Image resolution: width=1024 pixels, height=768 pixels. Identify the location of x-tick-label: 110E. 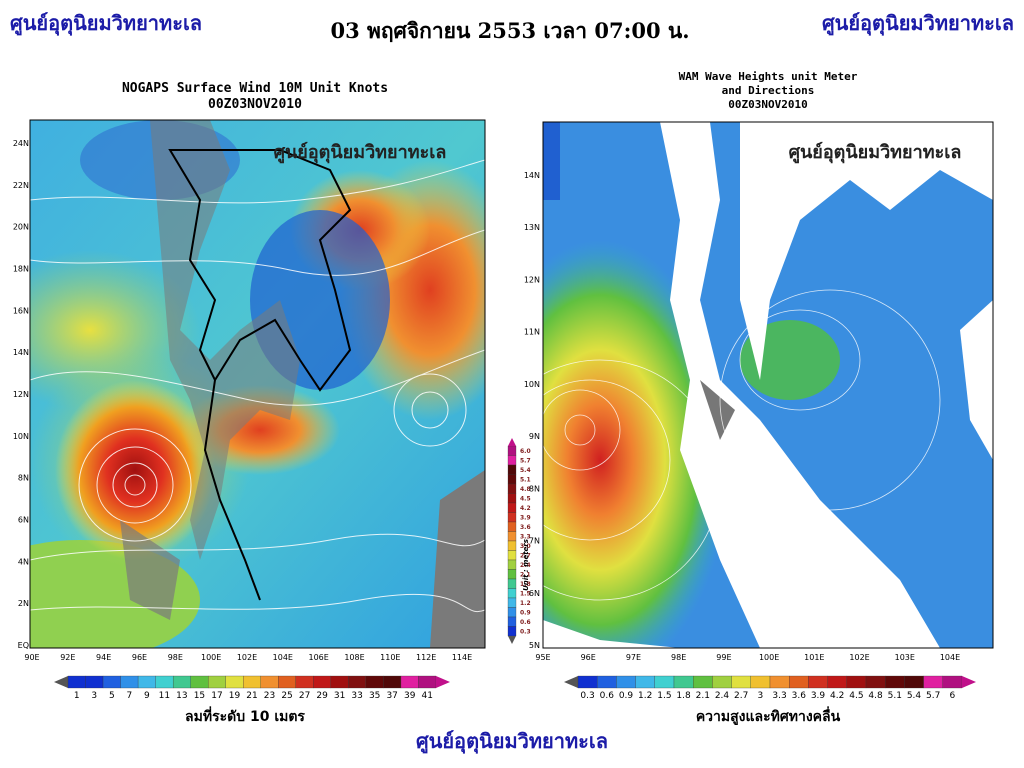
(390, 657).